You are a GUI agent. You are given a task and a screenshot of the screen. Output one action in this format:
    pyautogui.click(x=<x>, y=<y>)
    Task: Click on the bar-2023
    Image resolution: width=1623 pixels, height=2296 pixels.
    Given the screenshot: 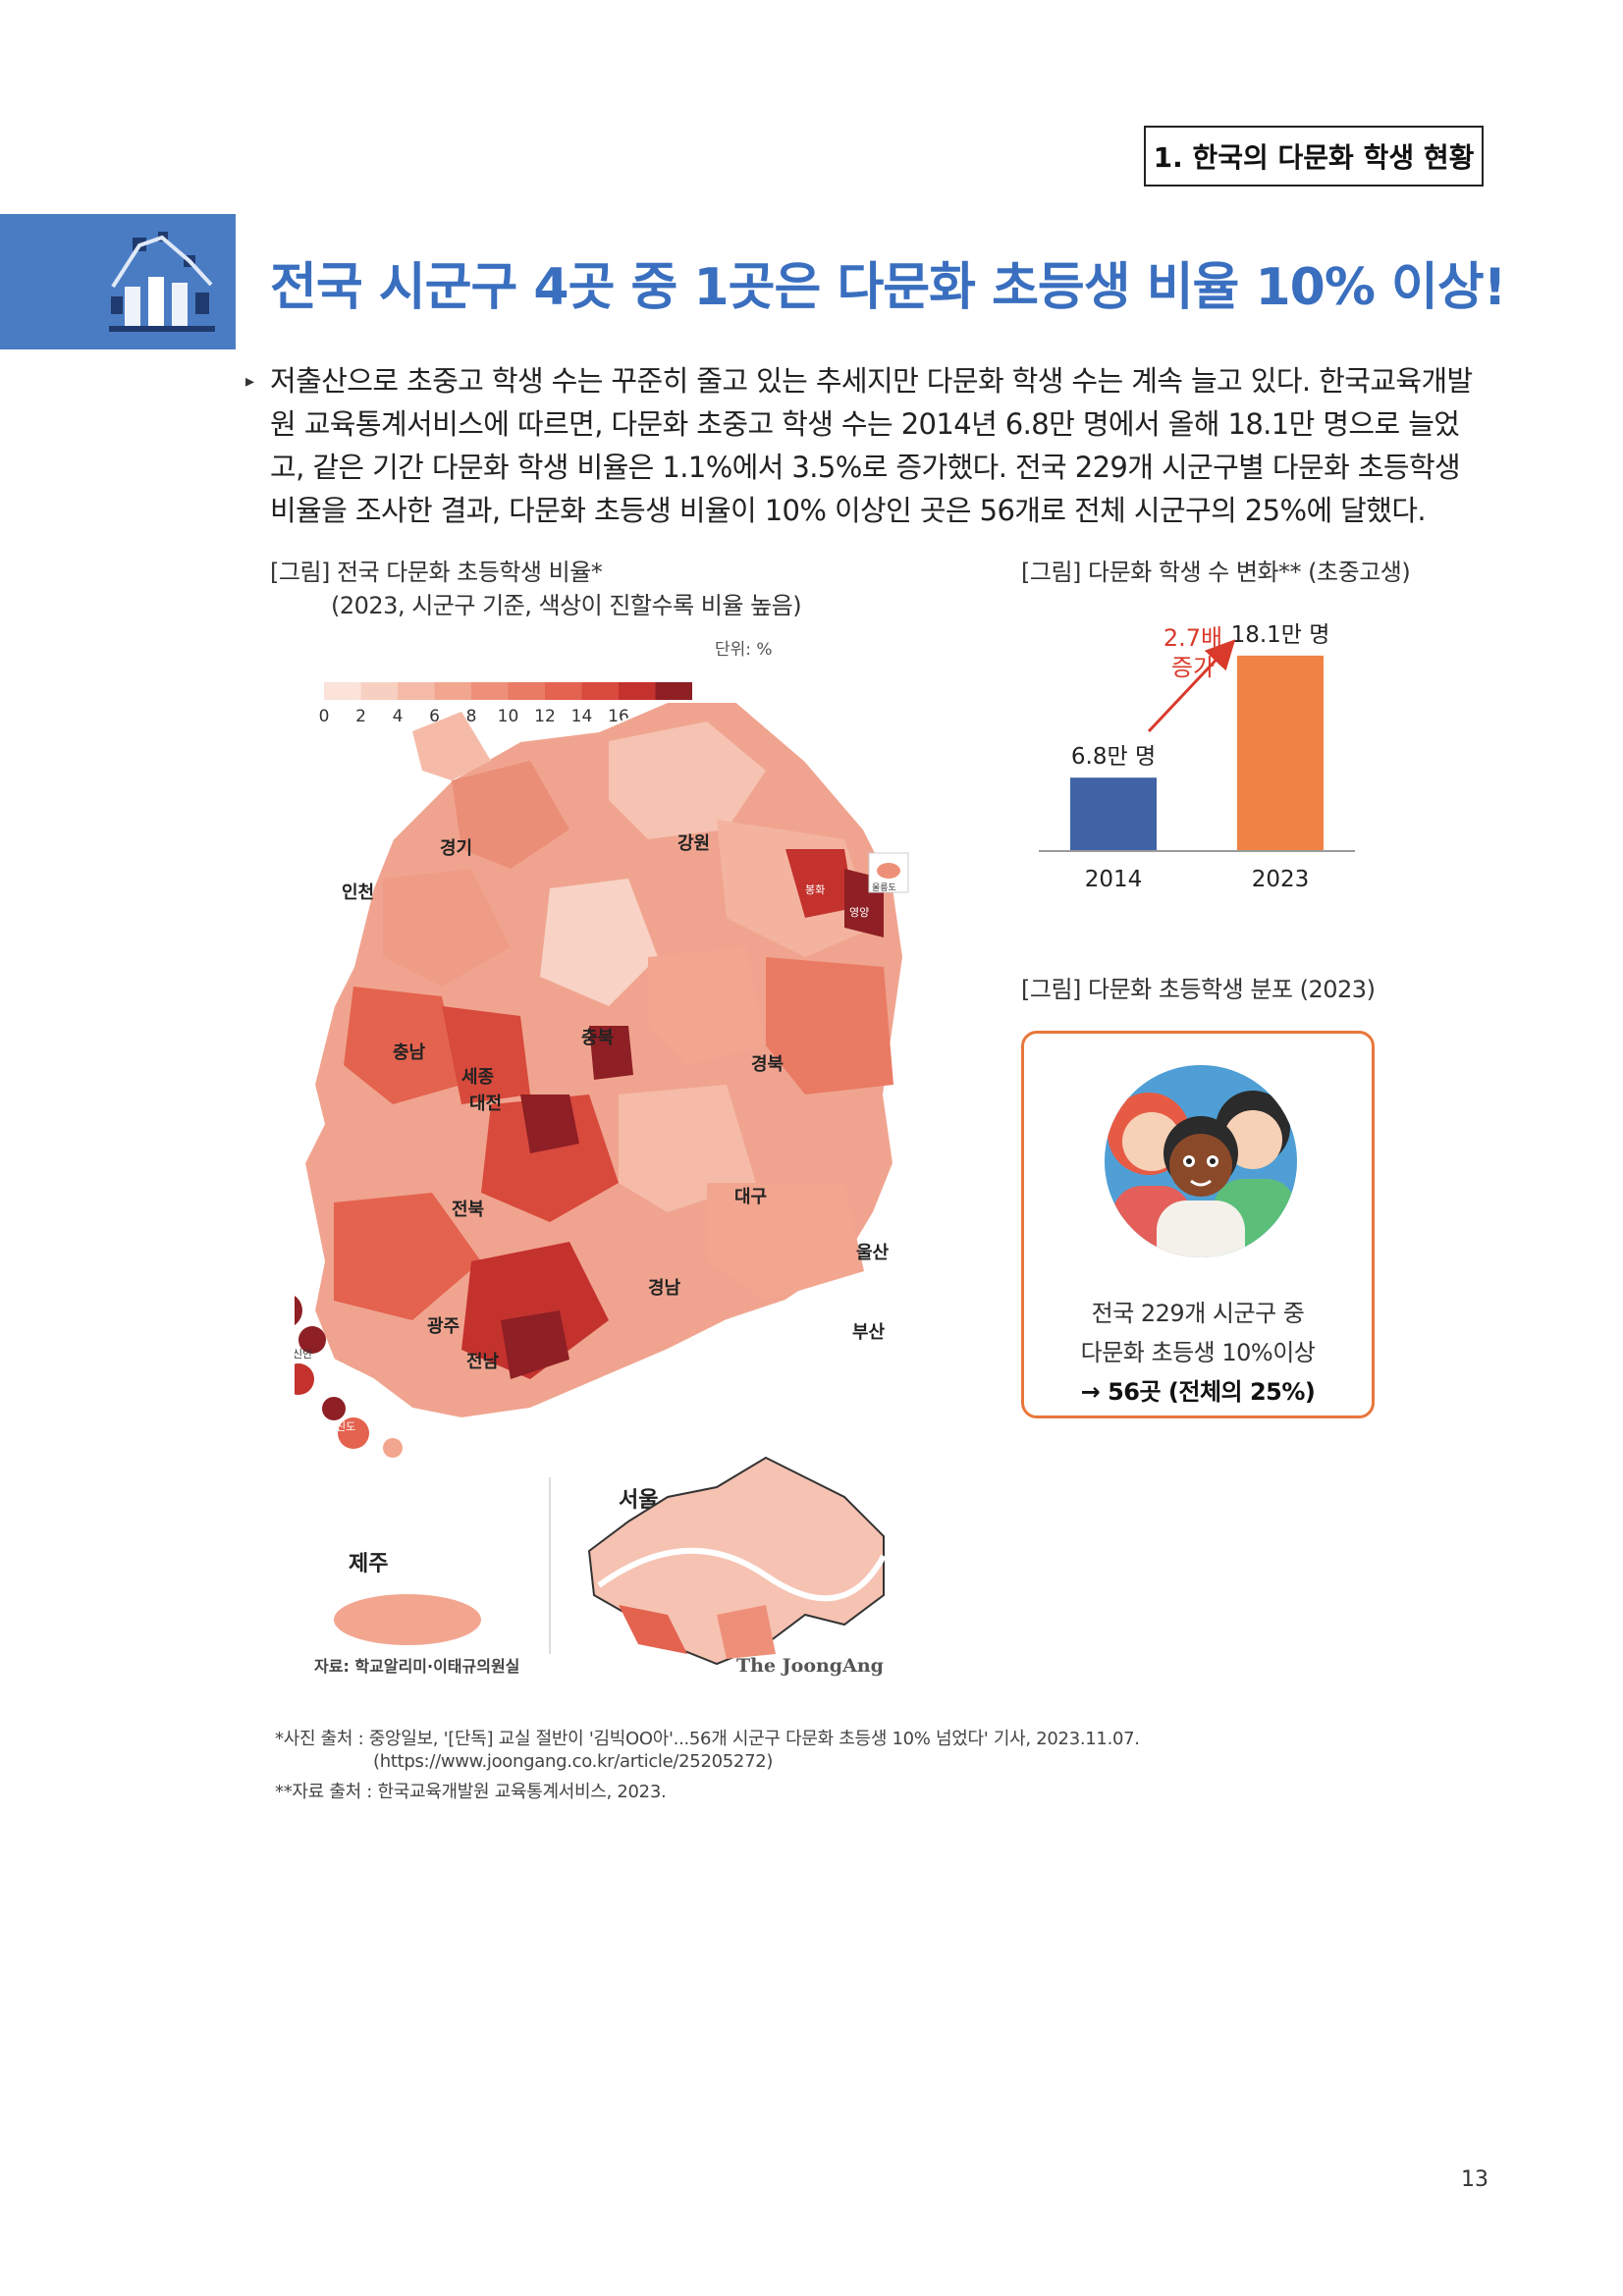 What is the action you would take?
    pyautogui.click(x=1280, y=753)
    